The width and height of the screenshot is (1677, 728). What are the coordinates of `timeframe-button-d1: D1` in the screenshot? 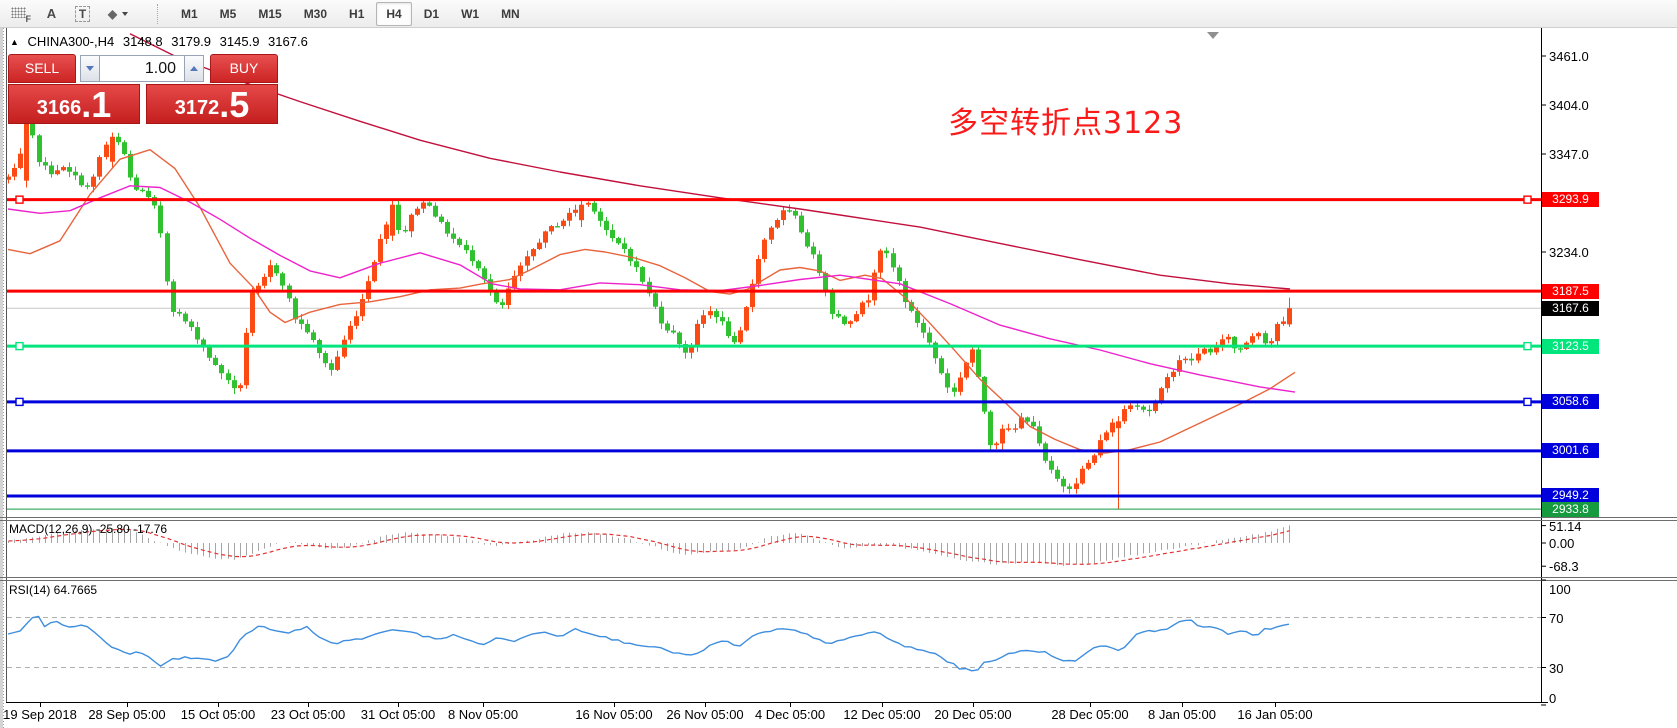 It's located at (431, 13).